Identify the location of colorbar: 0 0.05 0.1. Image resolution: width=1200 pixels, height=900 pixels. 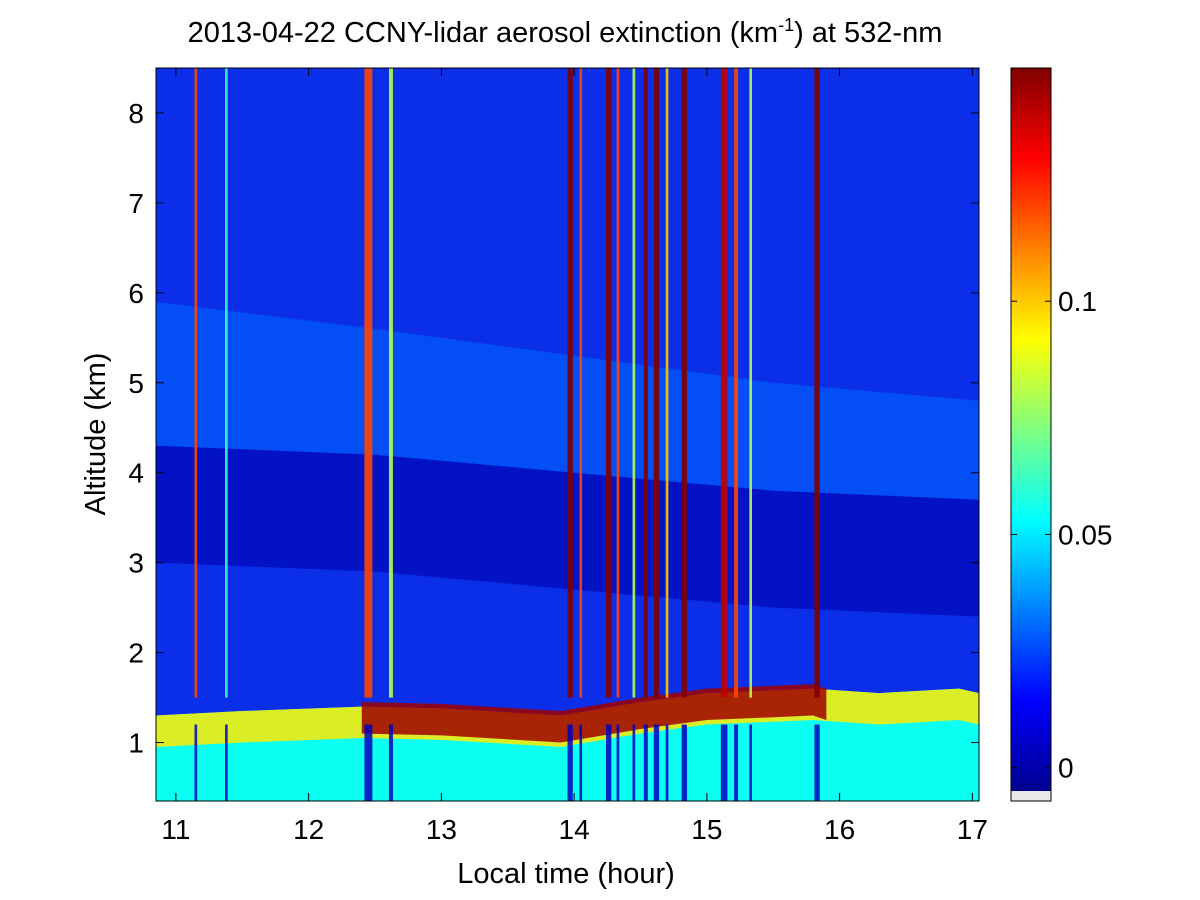
(1061, 434).